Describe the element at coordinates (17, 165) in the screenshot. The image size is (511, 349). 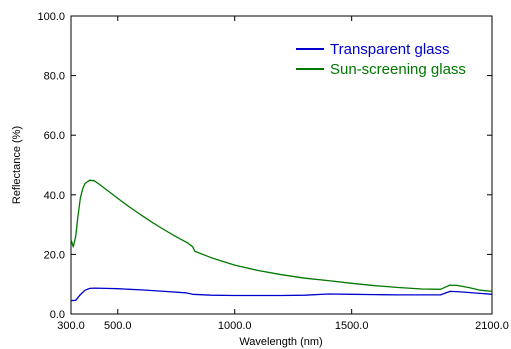
I see `y-axis-title: Reflectance (%)` at that location.